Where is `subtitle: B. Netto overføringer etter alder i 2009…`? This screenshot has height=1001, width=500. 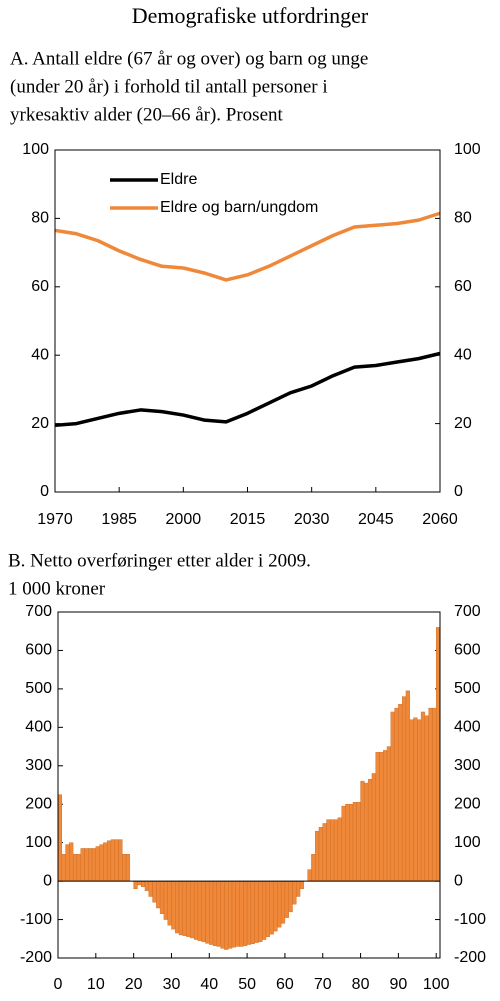
subtitle: B. Netto overføringer etter alder i 2009… is located at coordinates (159, 560).